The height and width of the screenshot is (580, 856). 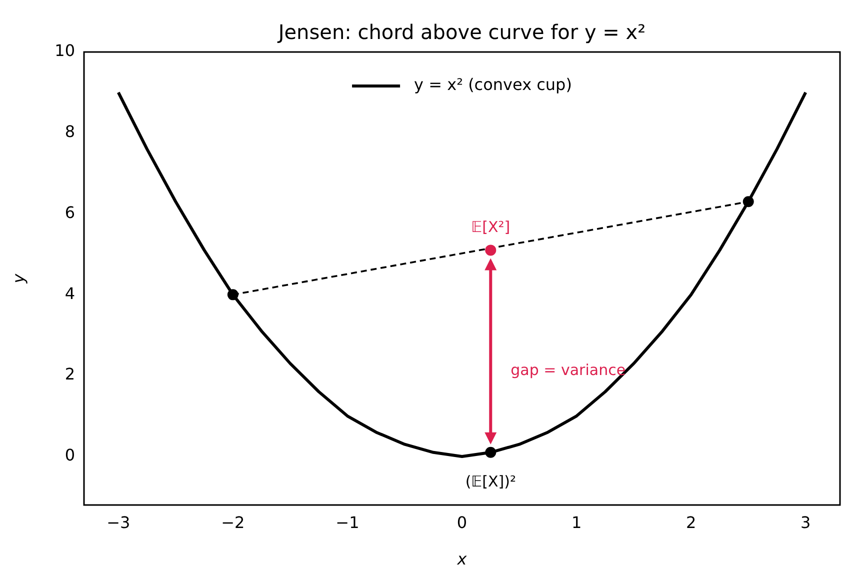 I want to click on chart-title: Jensen: chord above curve for y = x², so click(x=461, y=32).